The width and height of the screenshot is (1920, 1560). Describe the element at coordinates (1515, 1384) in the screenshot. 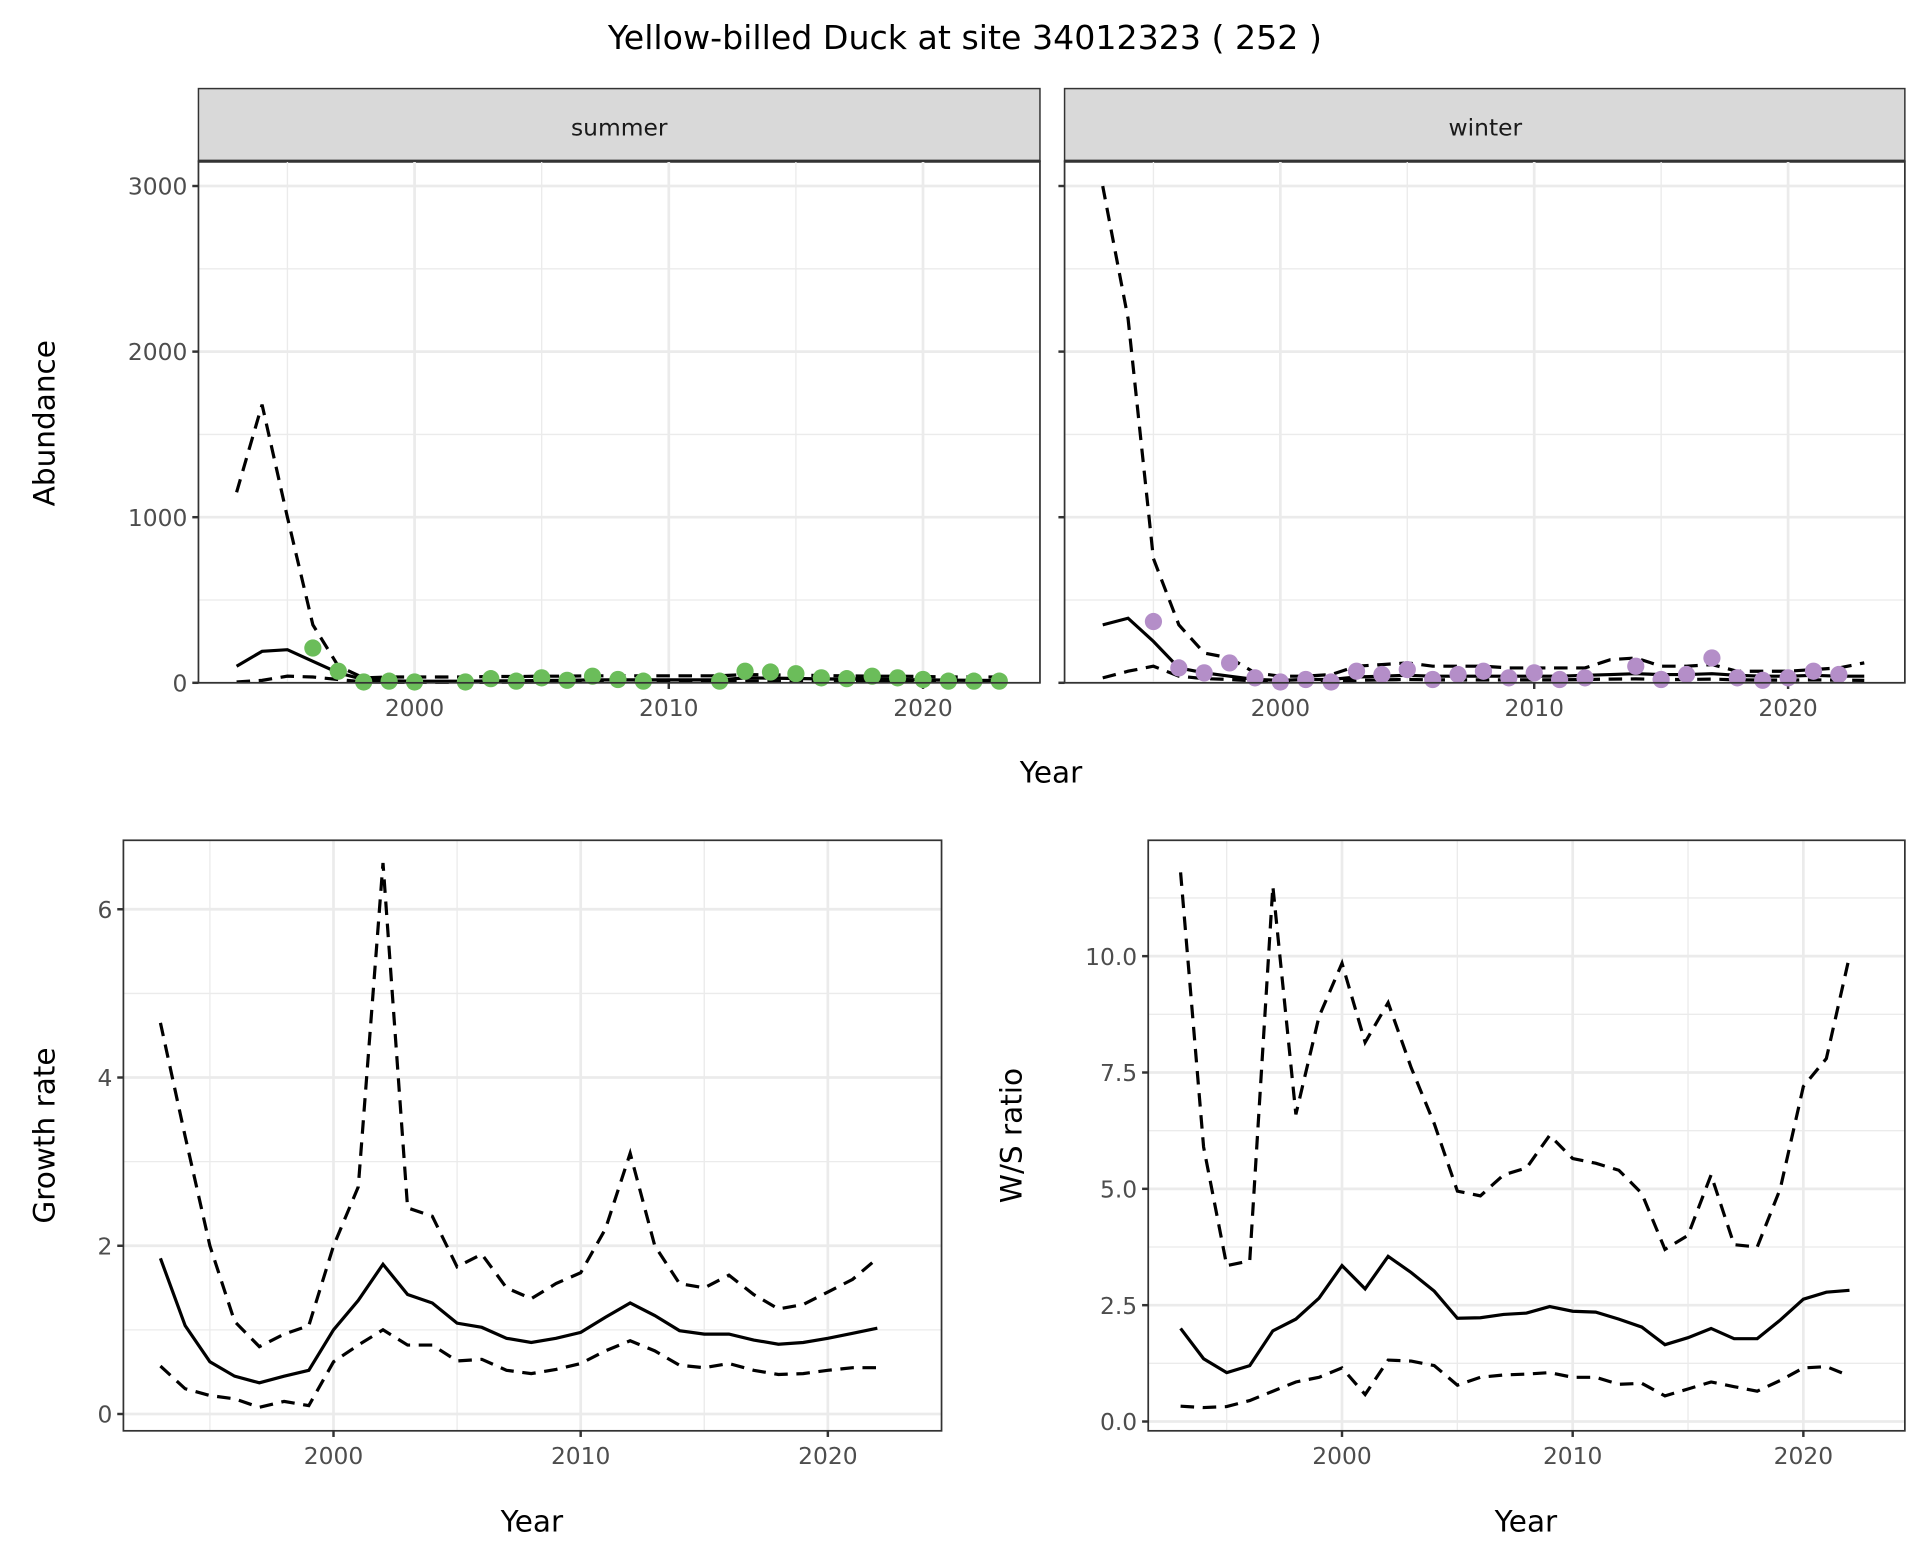

I see `ws-lower-ci-line` at that location.